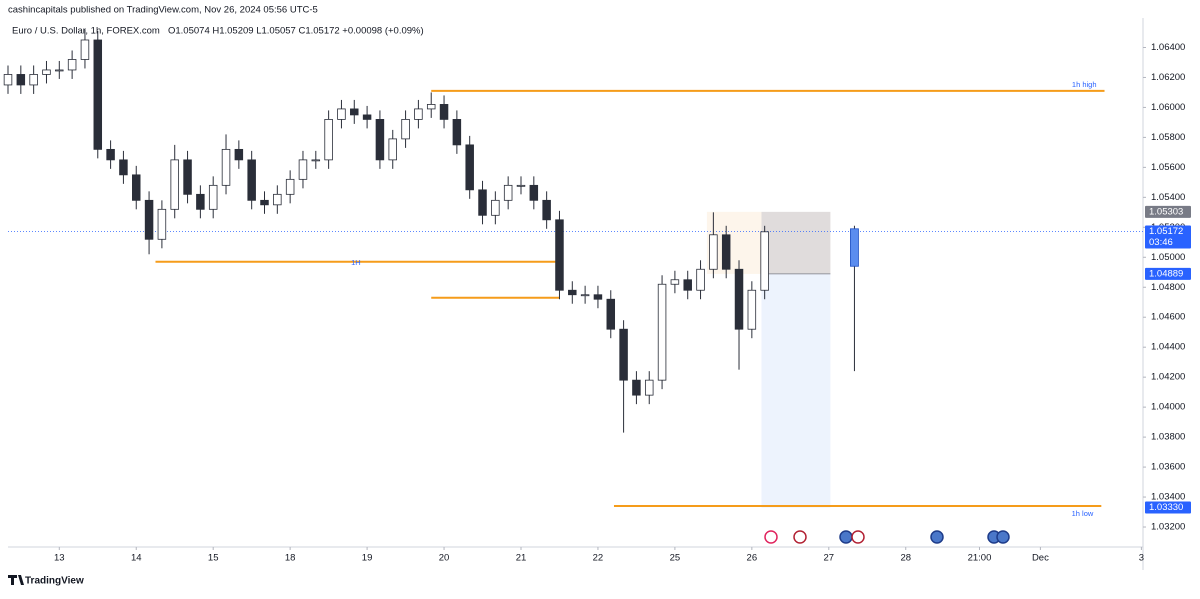 This screenshot has width=1200, height=599. What do you see at coordinates (796, 242) in the screenshot?
I see `position-stop-zone` at bounding box center [796, 242].